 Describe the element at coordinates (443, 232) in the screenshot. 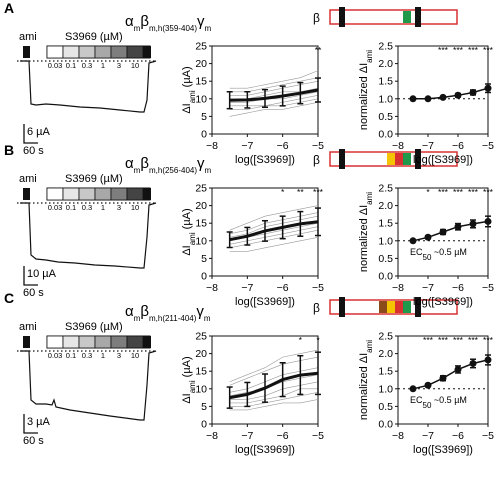

I see `plot-frame` at that location.